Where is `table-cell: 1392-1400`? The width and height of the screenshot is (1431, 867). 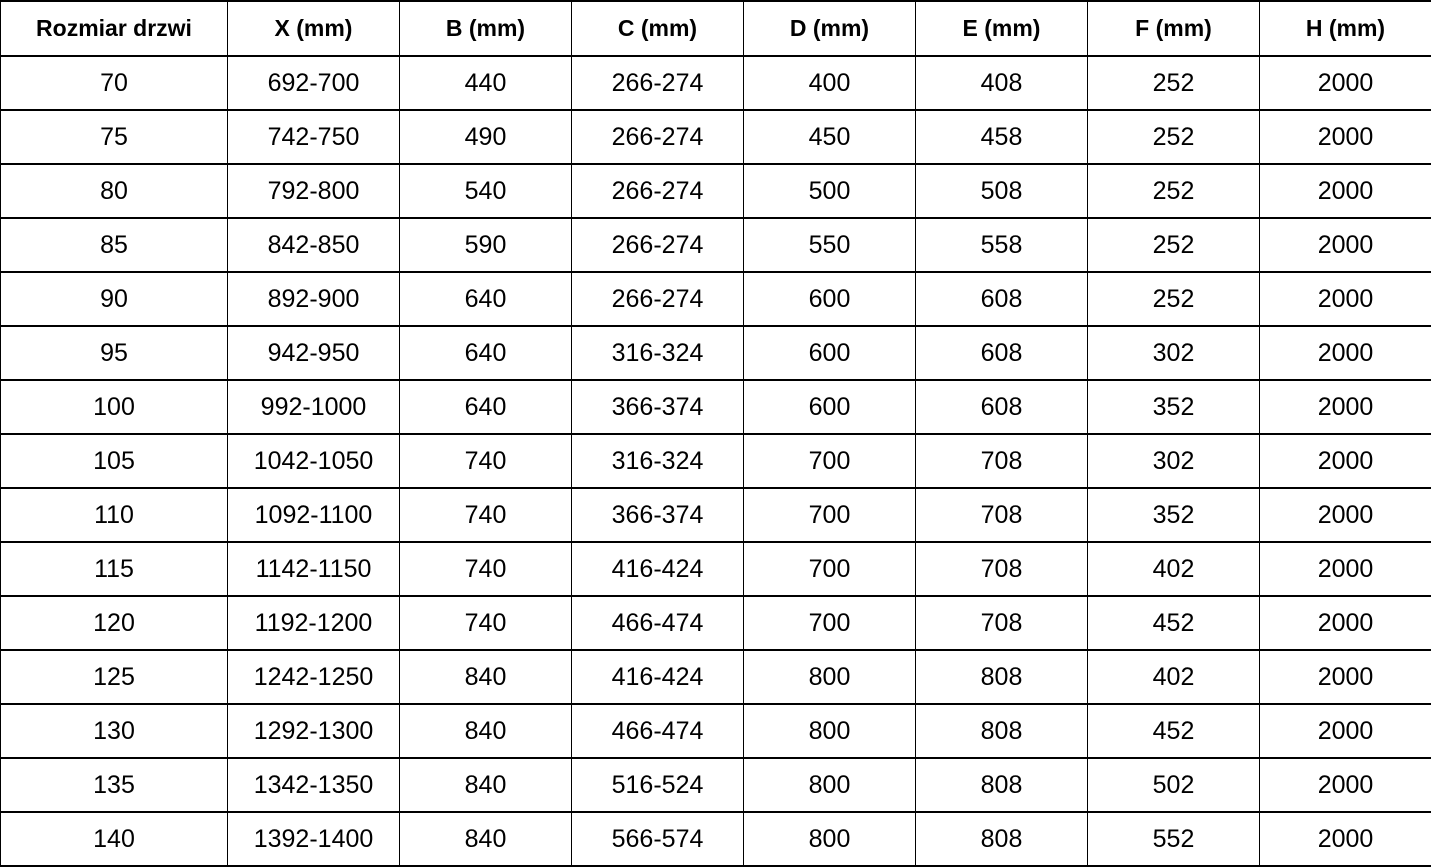 table-cell: 1392-1400 is located at coordinates (314, 839).